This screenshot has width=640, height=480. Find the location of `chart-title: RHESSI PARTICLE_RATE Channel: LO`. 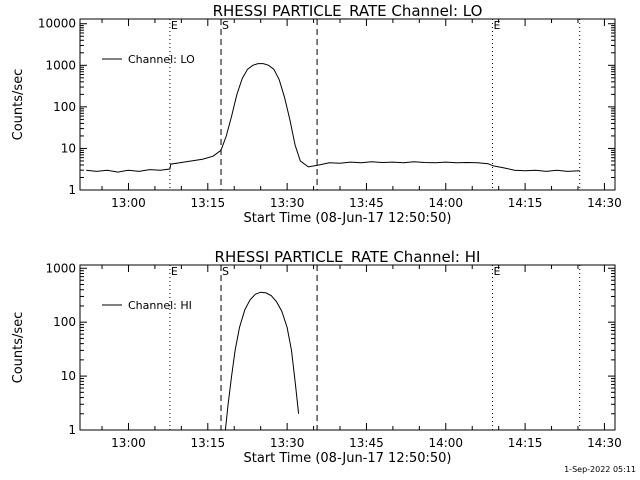

chart-title: RHESSI PARTICLE_RATE Channel: LO is located at coordinates (348, 11).